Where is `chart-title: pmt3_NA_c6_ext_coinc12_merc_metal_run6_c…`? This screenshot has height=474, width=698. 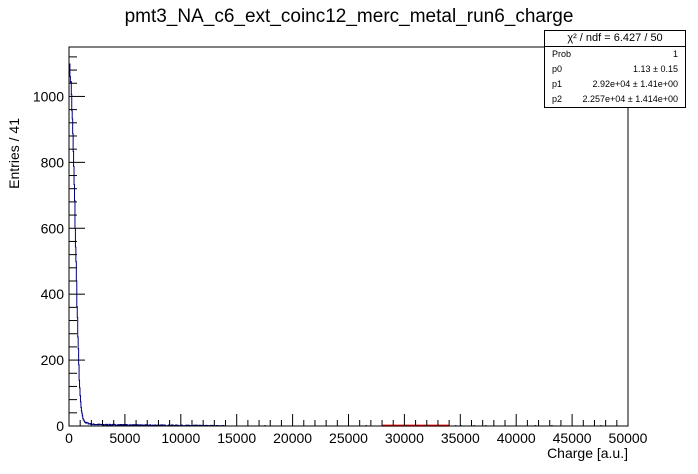
chart-title: pmt3_NA_c6_ext_coinc12_merc_metal_run6_c… is located at coordinates (349, 16).